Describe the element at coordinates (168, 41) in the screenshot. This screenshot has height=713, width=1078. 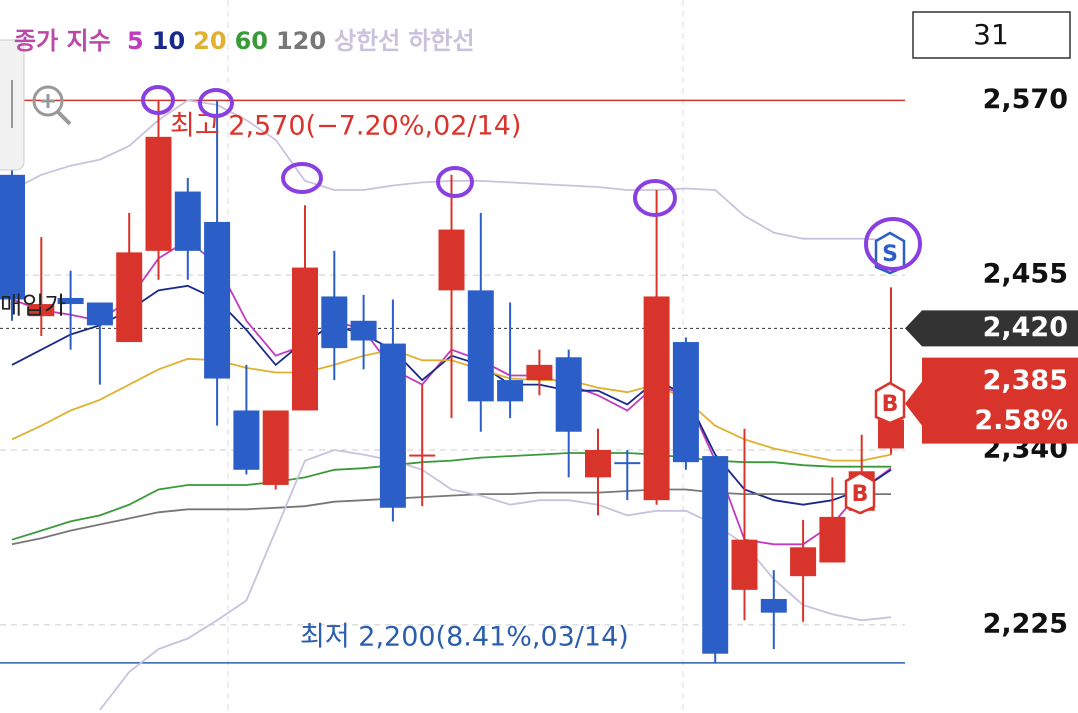
I see `legend-entry: 10` at that location.